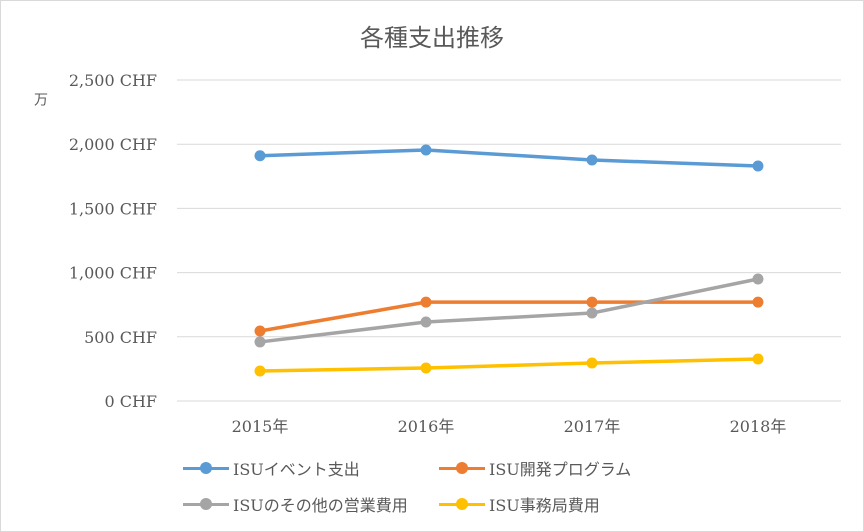  What do you see at coordinates (544, 505) in the screenshot?
I see `legend-label: ISU事務局費用` at bounding box center [544, 505].